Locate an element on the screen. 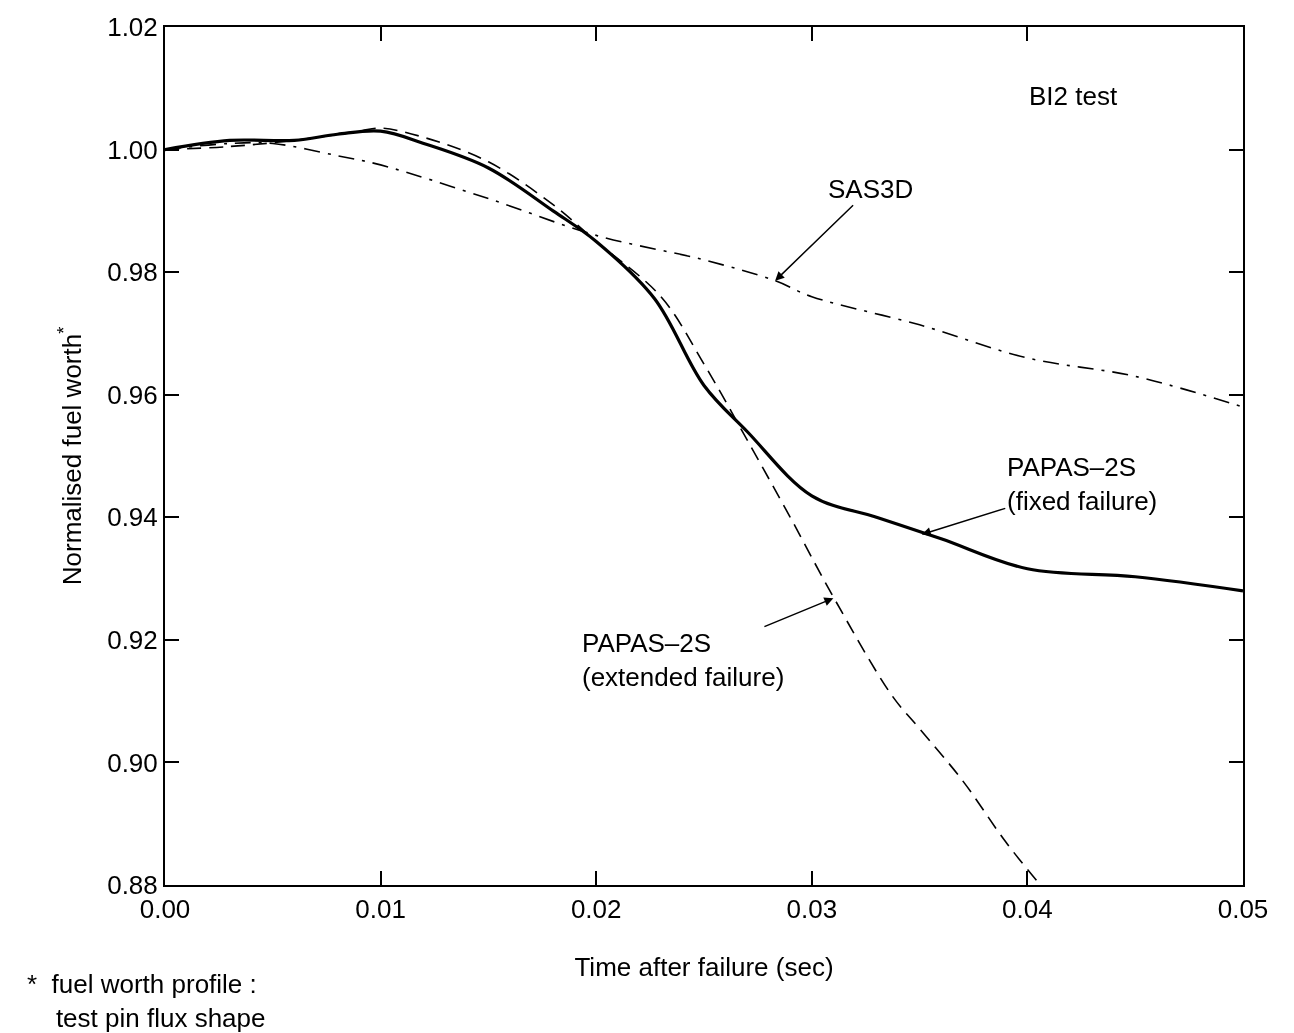  x-tick-label: 0.01 is located at coordinates (380, 909).